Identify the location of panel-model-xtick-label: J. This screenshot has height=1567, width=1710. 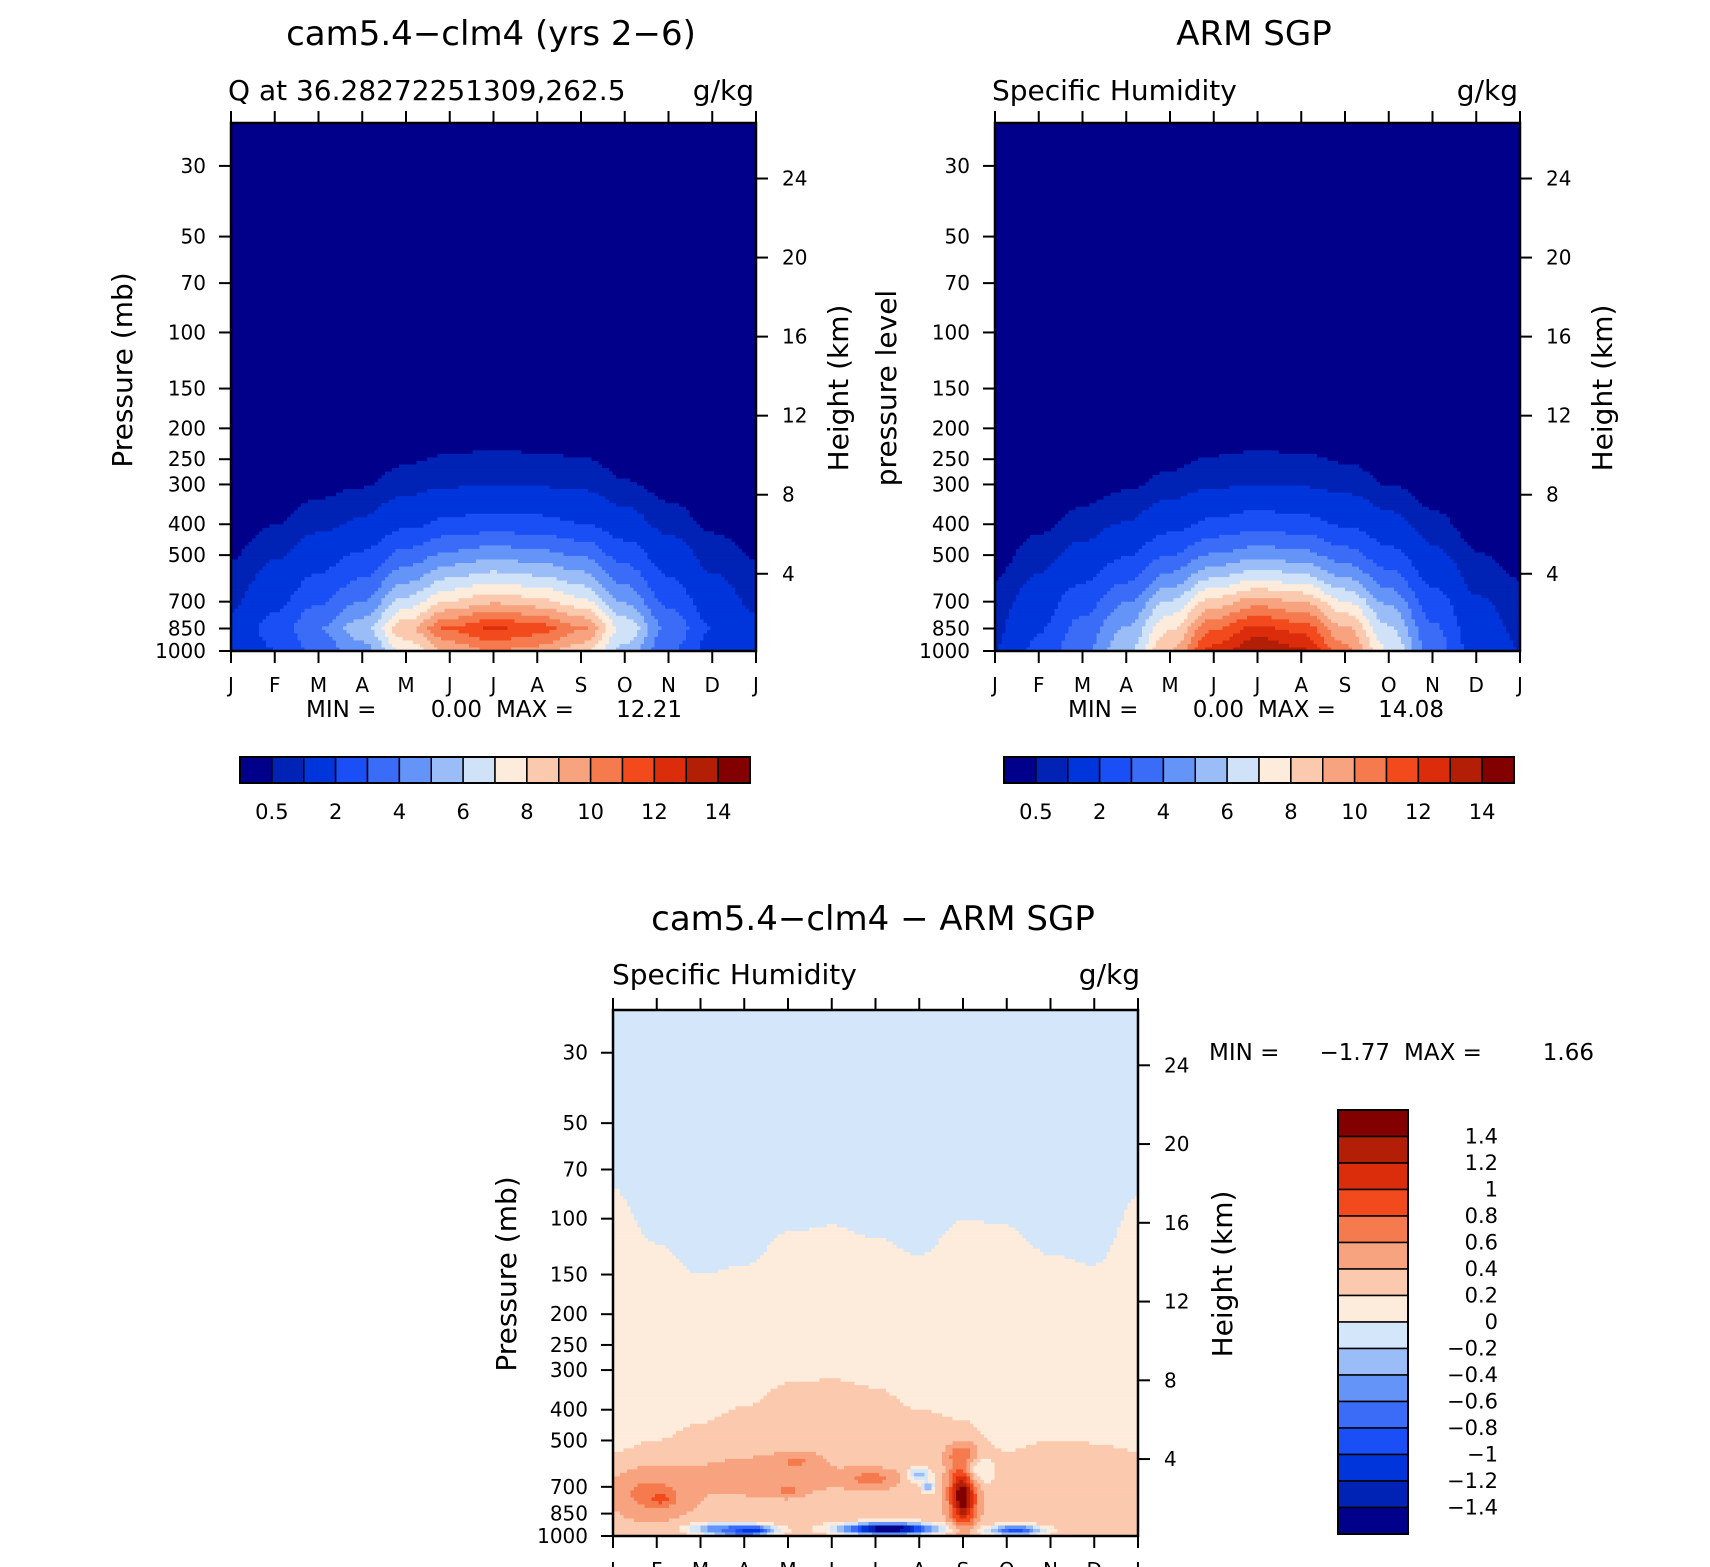
(449, 685).